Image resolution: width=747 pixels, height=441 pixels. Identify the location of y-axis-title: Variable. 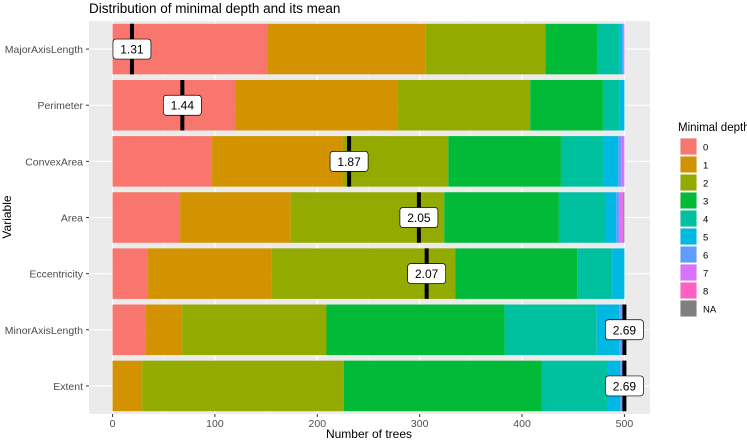
(7, 216).